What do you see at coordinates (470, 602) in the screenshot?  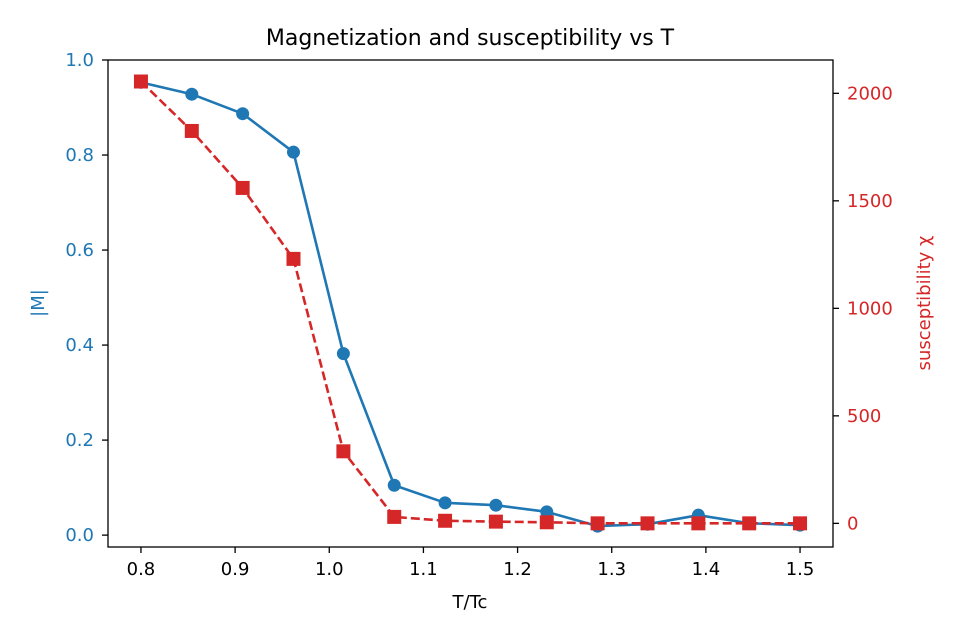 I see `x-axis-title: T/Tc` at bounding box center [470, 602].